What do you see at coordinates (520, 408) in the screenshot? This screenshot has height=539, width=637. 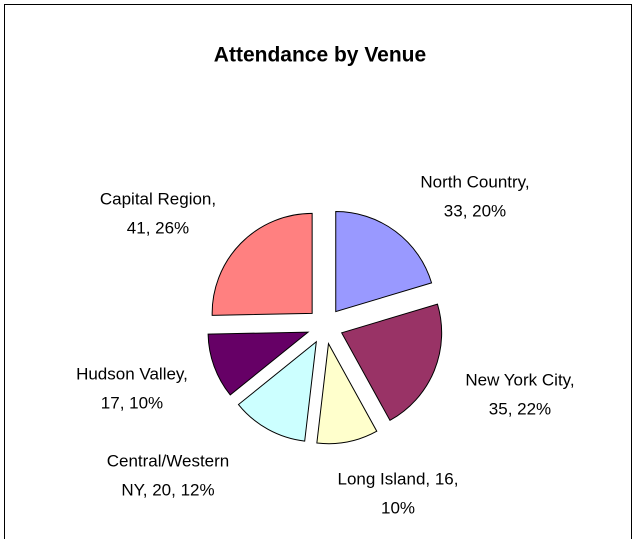 I see `data-label: 35, 22%` at bounding box center [520, 408].